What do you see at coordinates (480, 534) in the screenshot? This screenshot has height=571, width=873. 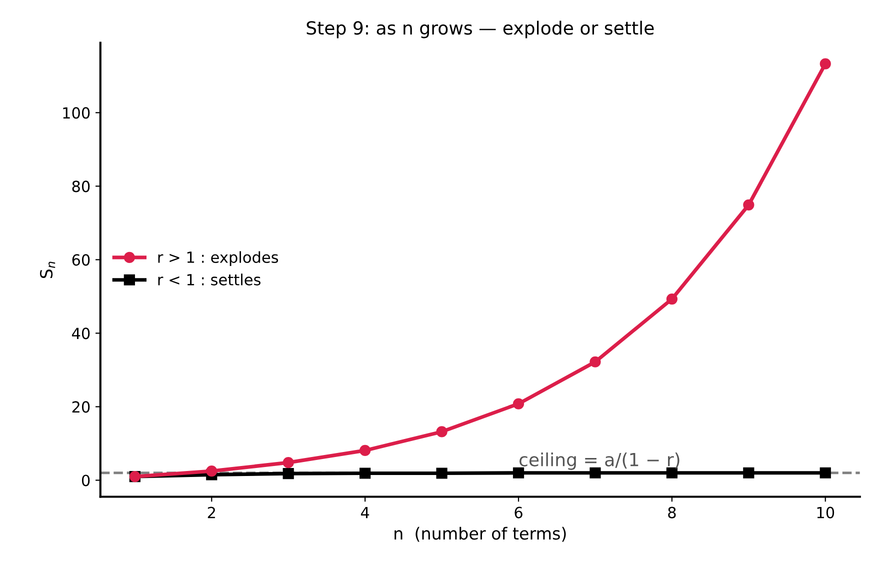 I see `x-axis-title: n (number of terms)` at bounding box center [480, 534].